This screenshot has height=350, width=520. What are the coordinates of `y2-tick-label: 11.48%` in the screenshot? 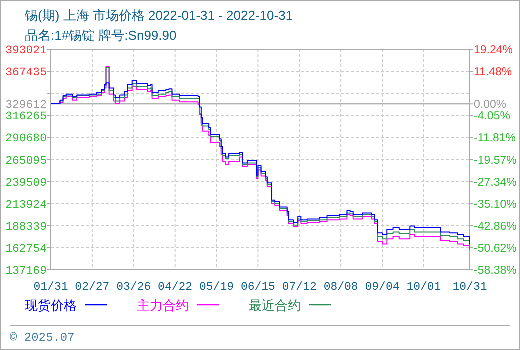 It's located at (493, 72).